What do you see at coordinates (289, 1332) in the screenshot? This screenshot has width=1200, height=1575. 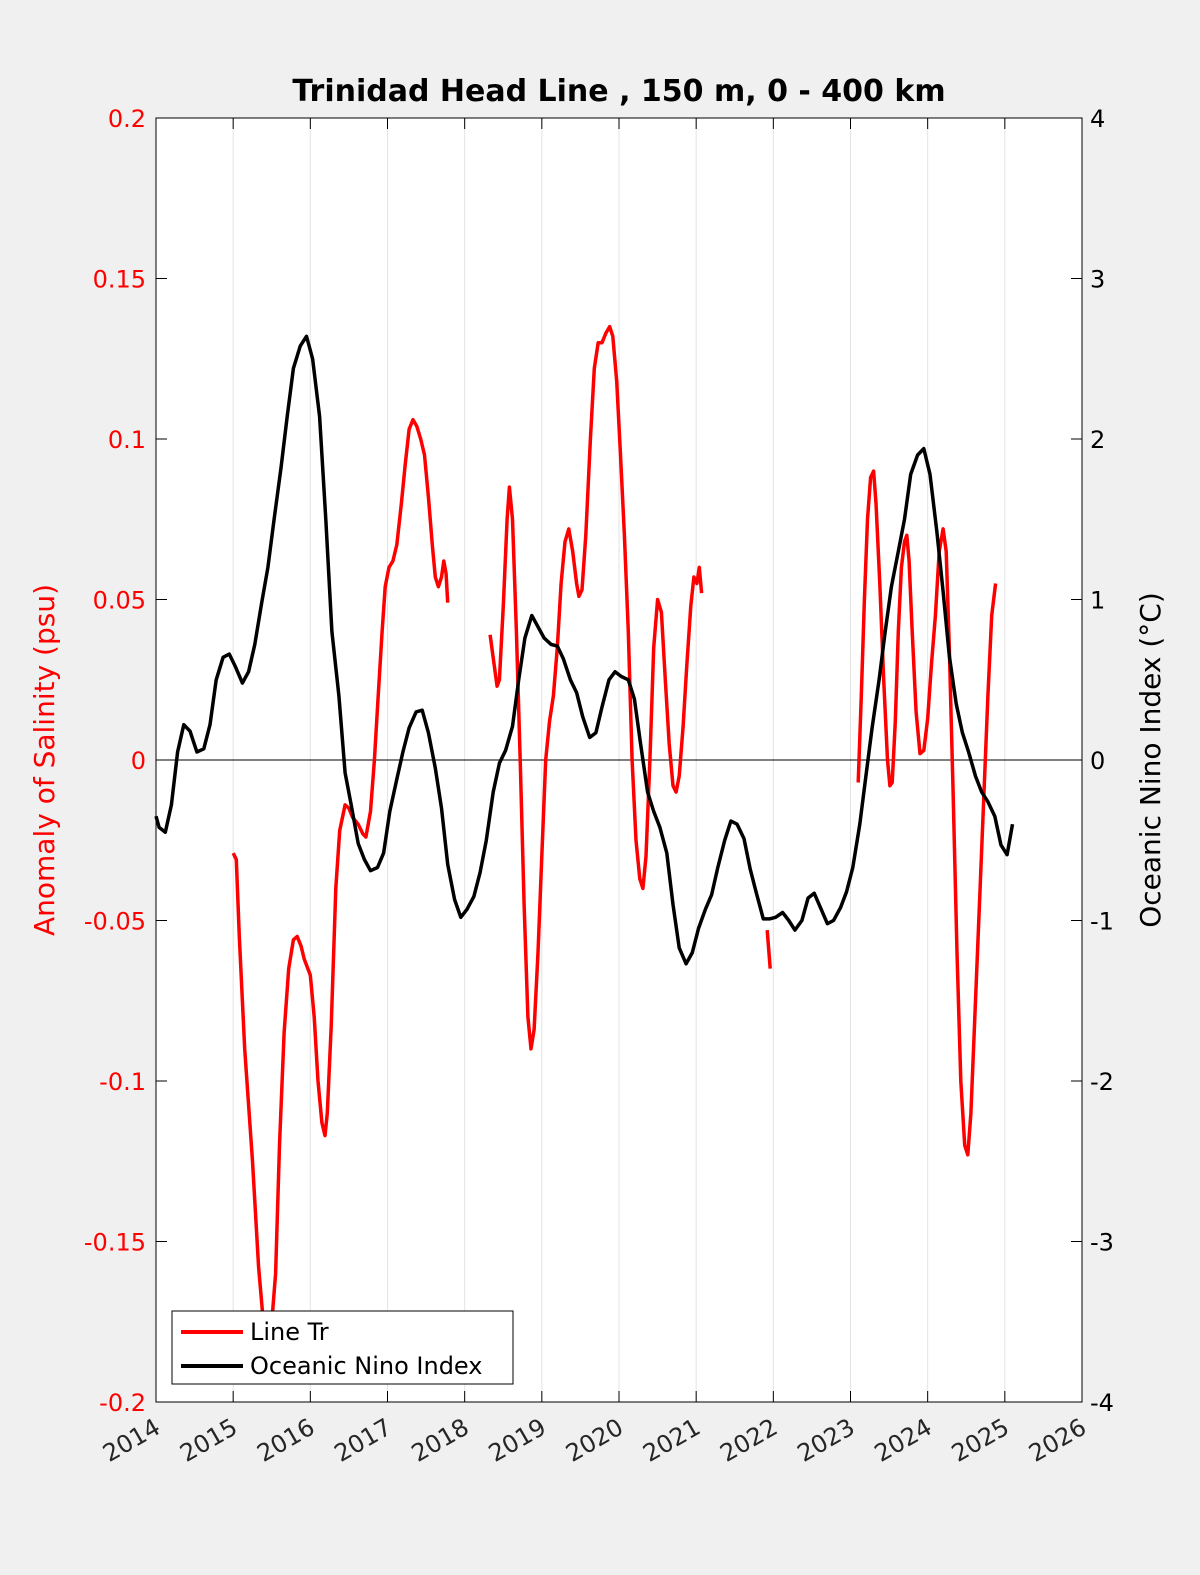 I see `legend-label-salinity: Line Tr` at bounding box center [289, 1332].